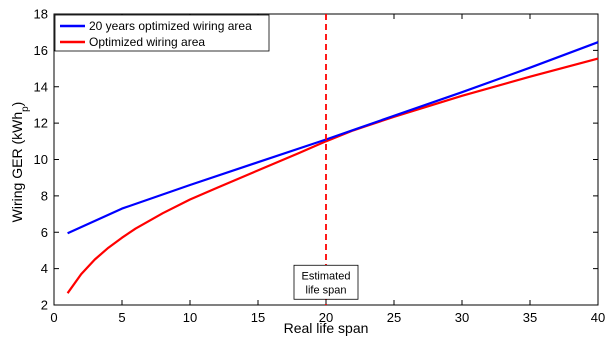  Describe the element at coordinates (41, 123) in the screenshot. I see `y-tick-label: 12` at that location.